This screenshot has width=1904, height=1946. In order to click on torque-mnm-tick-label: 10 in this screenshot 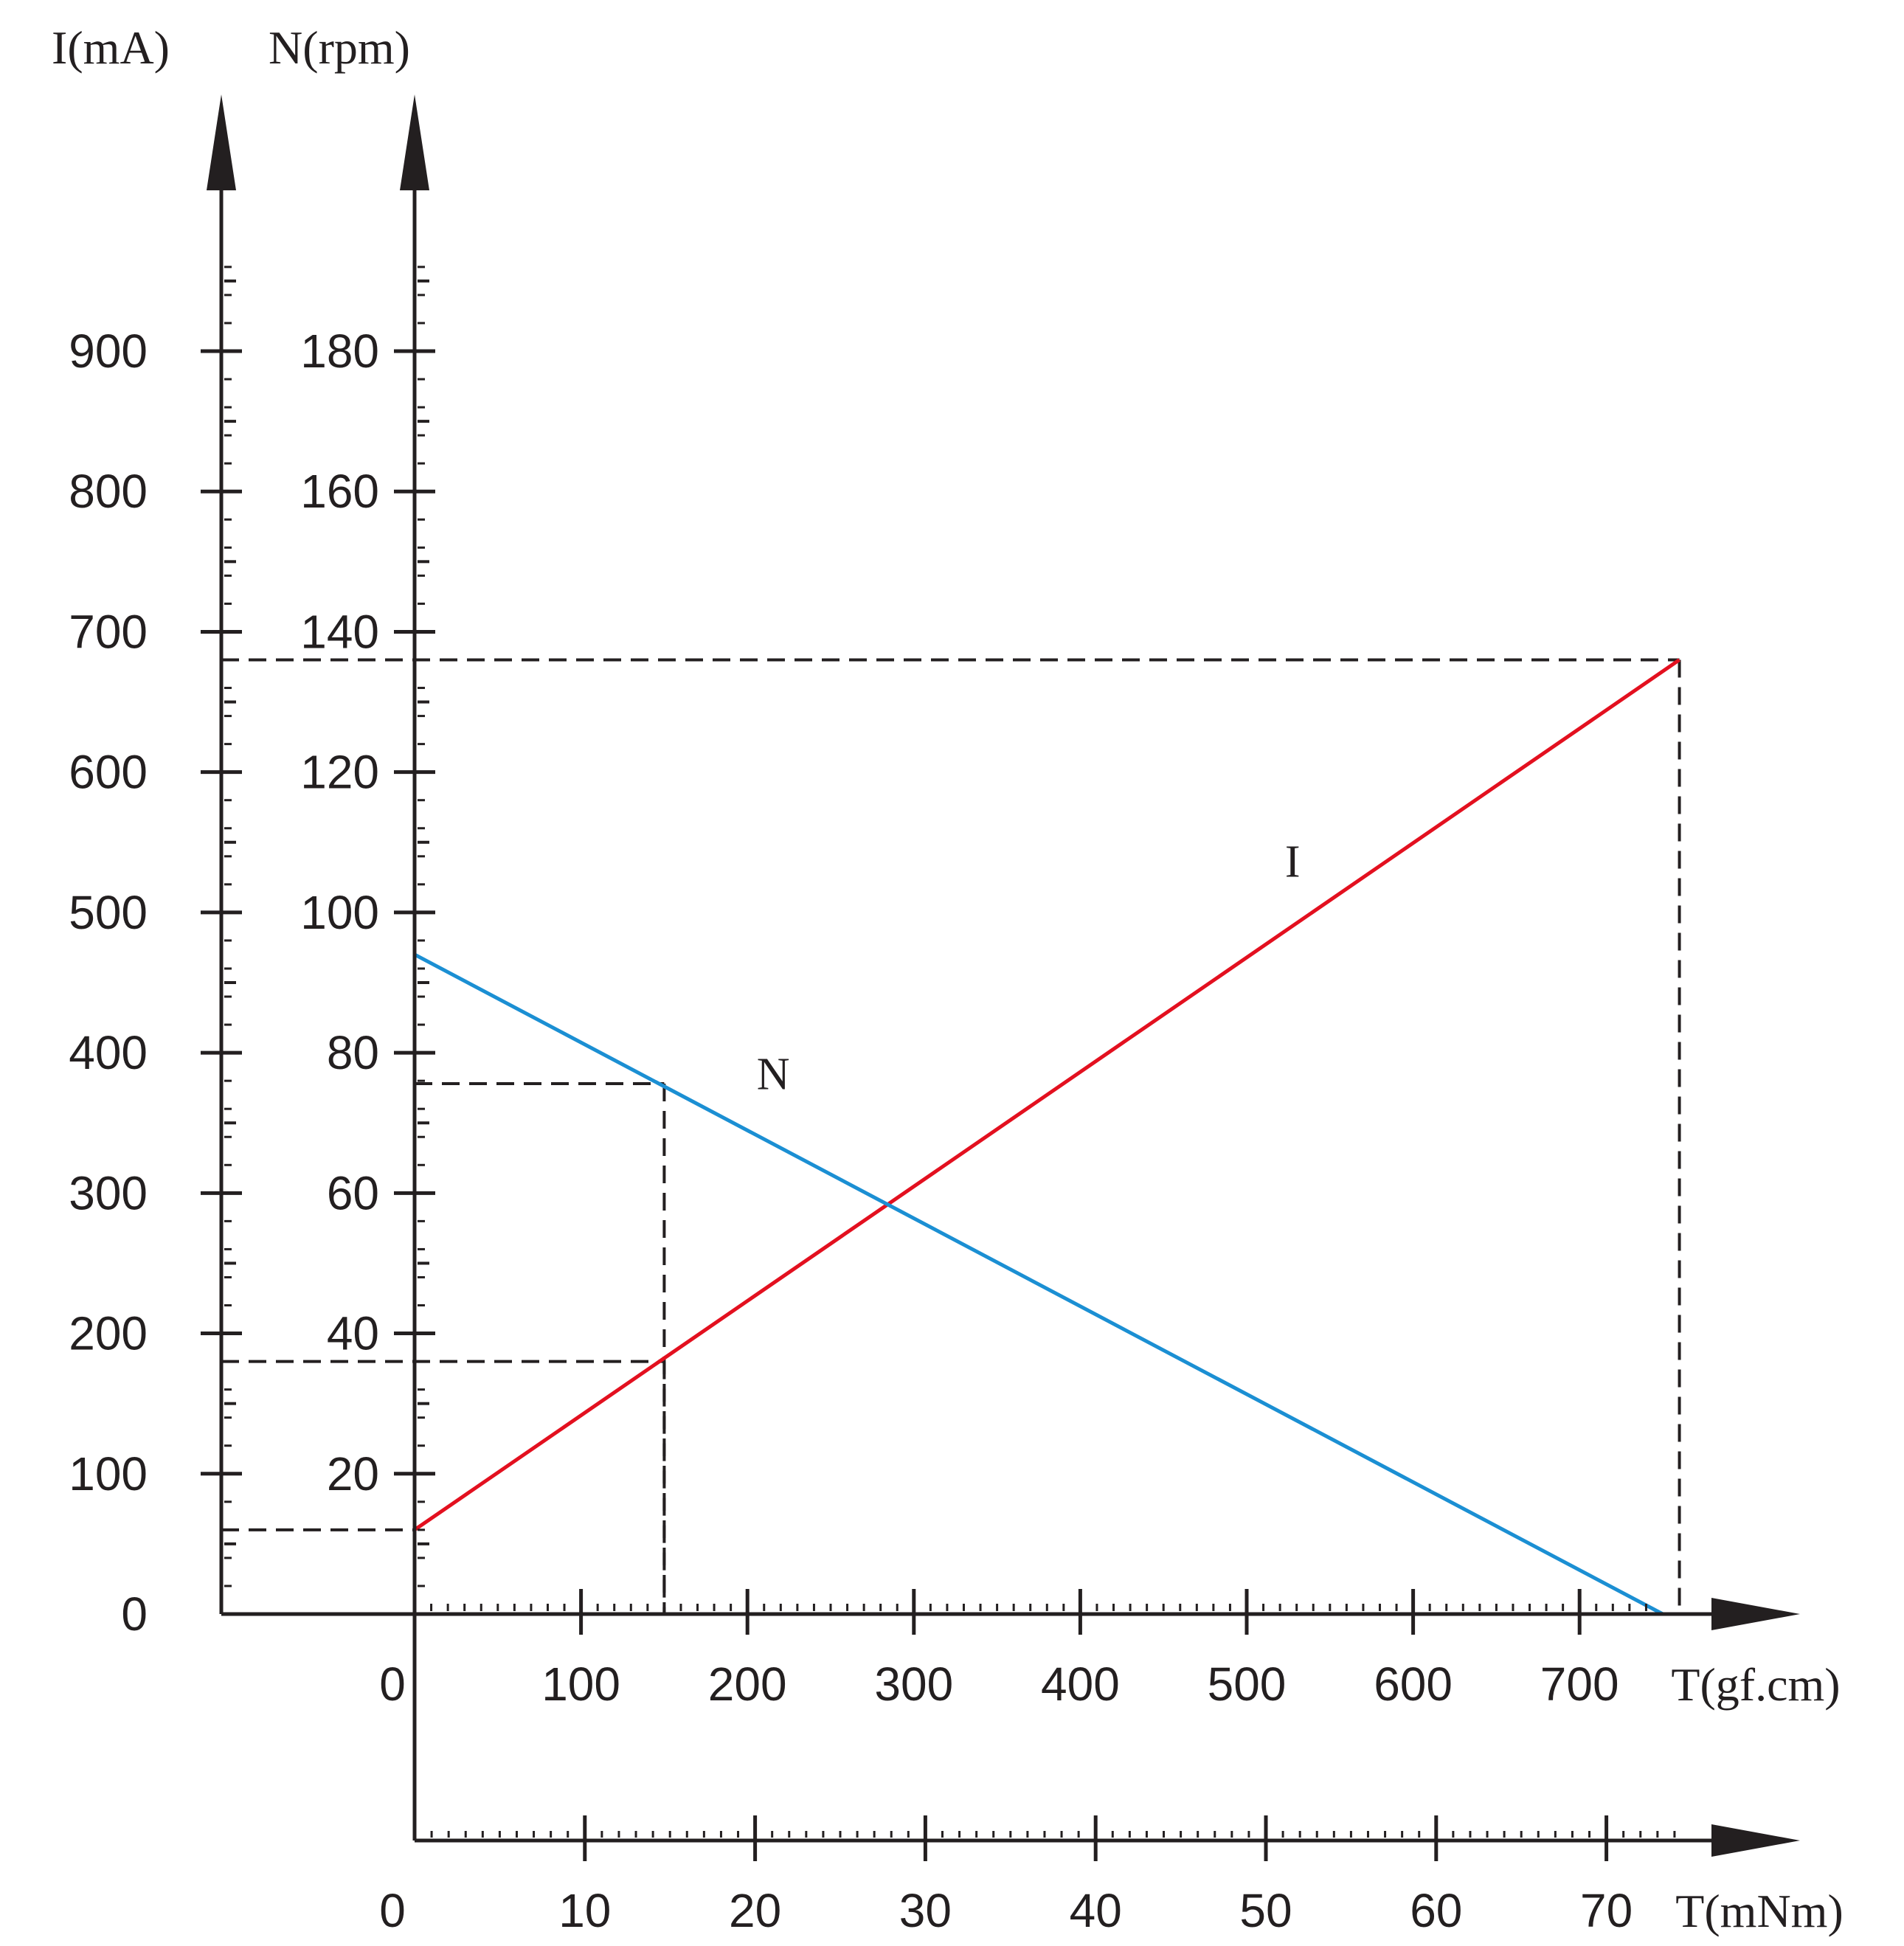, I will do `click(584, 1910)`.